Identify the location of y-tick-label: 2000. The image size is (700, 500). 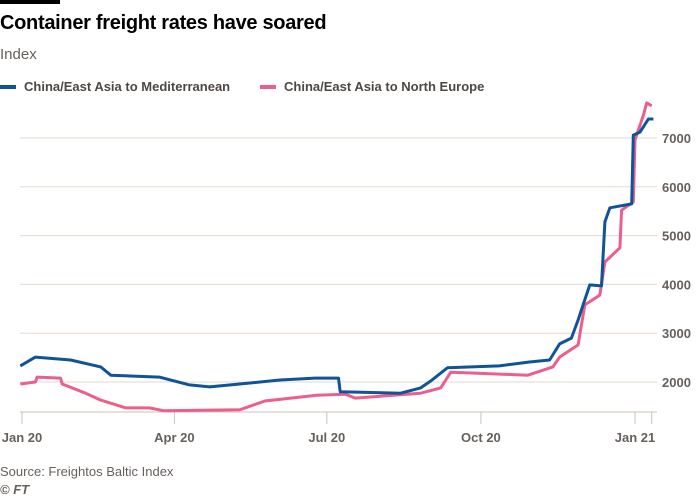
(676, 382).